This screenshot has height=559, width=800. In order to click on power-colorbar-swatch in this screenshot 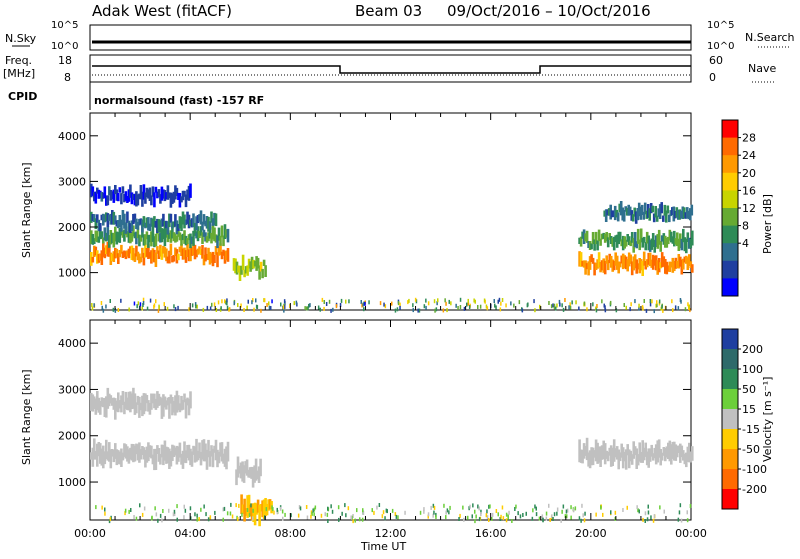, I will do `click(730, 269)`.